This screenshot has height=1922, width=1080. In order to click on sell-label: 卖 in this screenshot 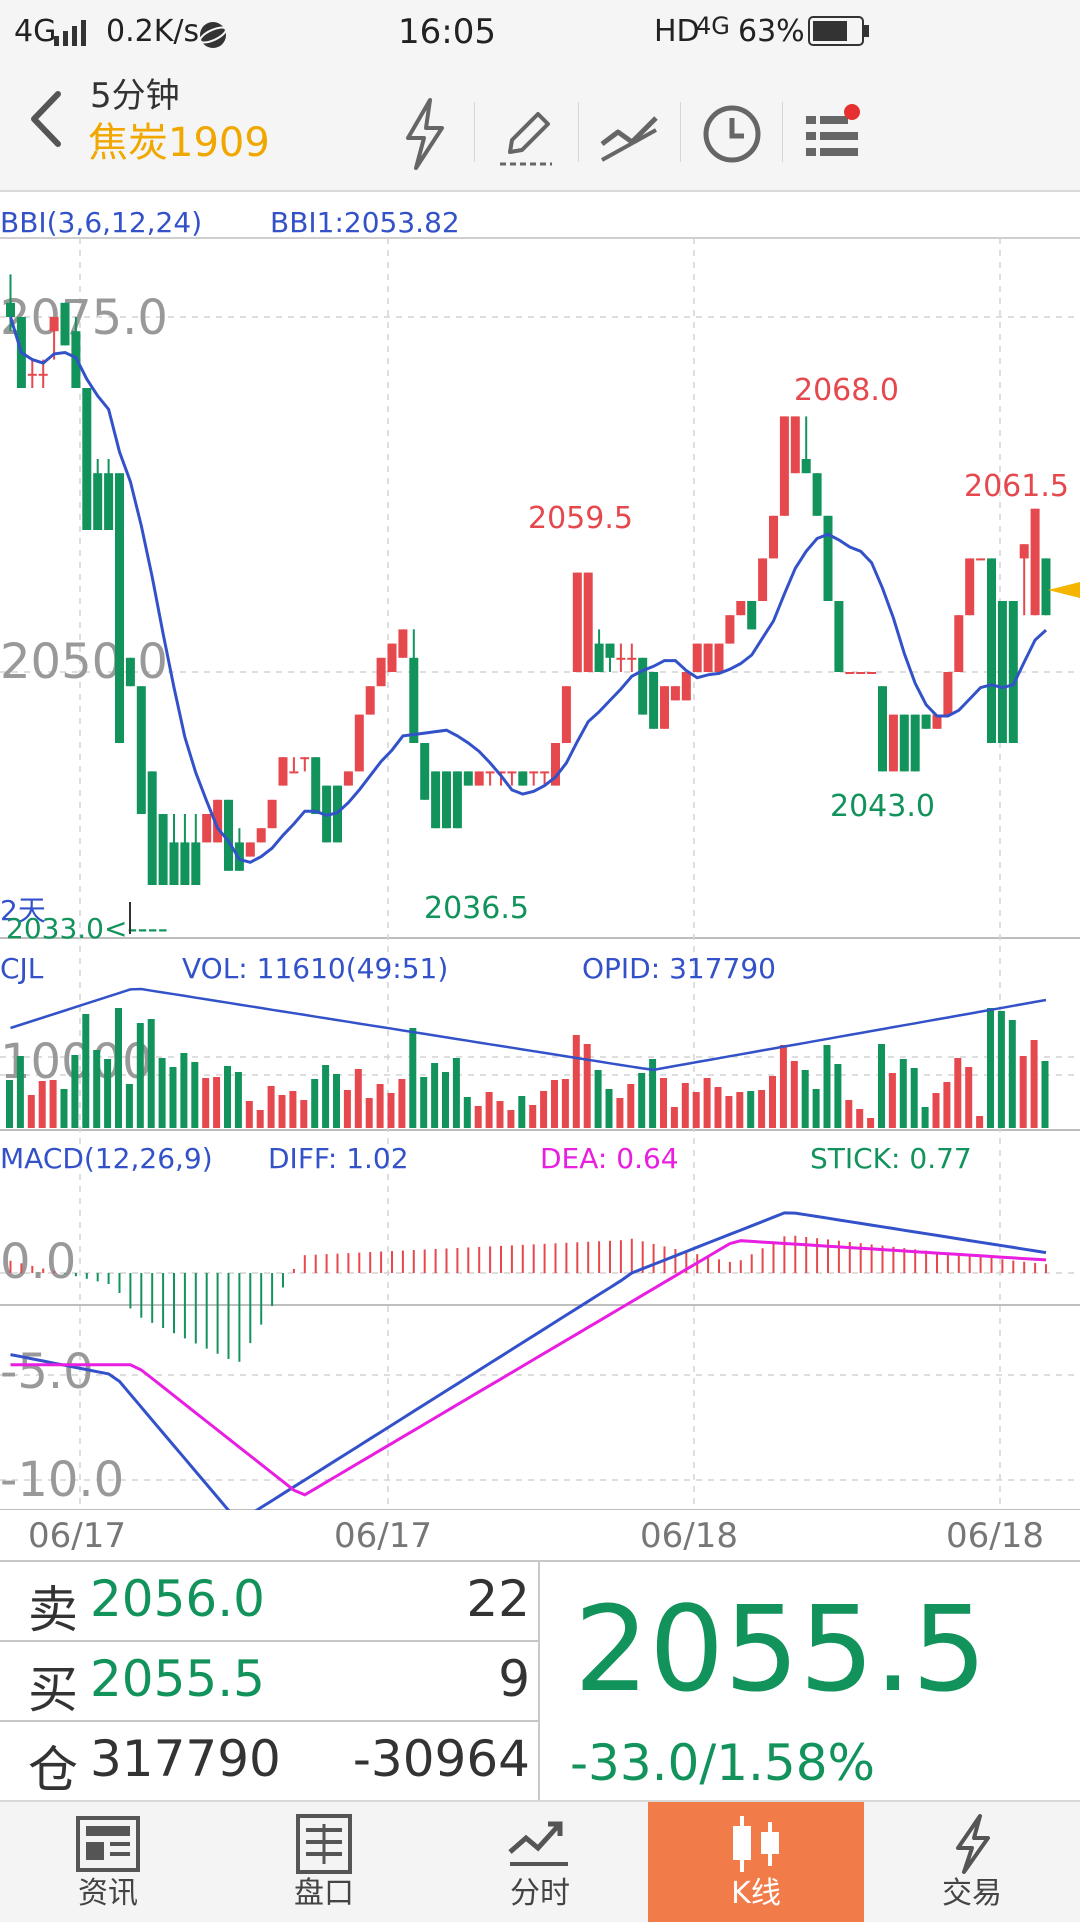, I will do `click(53, 1610)`.